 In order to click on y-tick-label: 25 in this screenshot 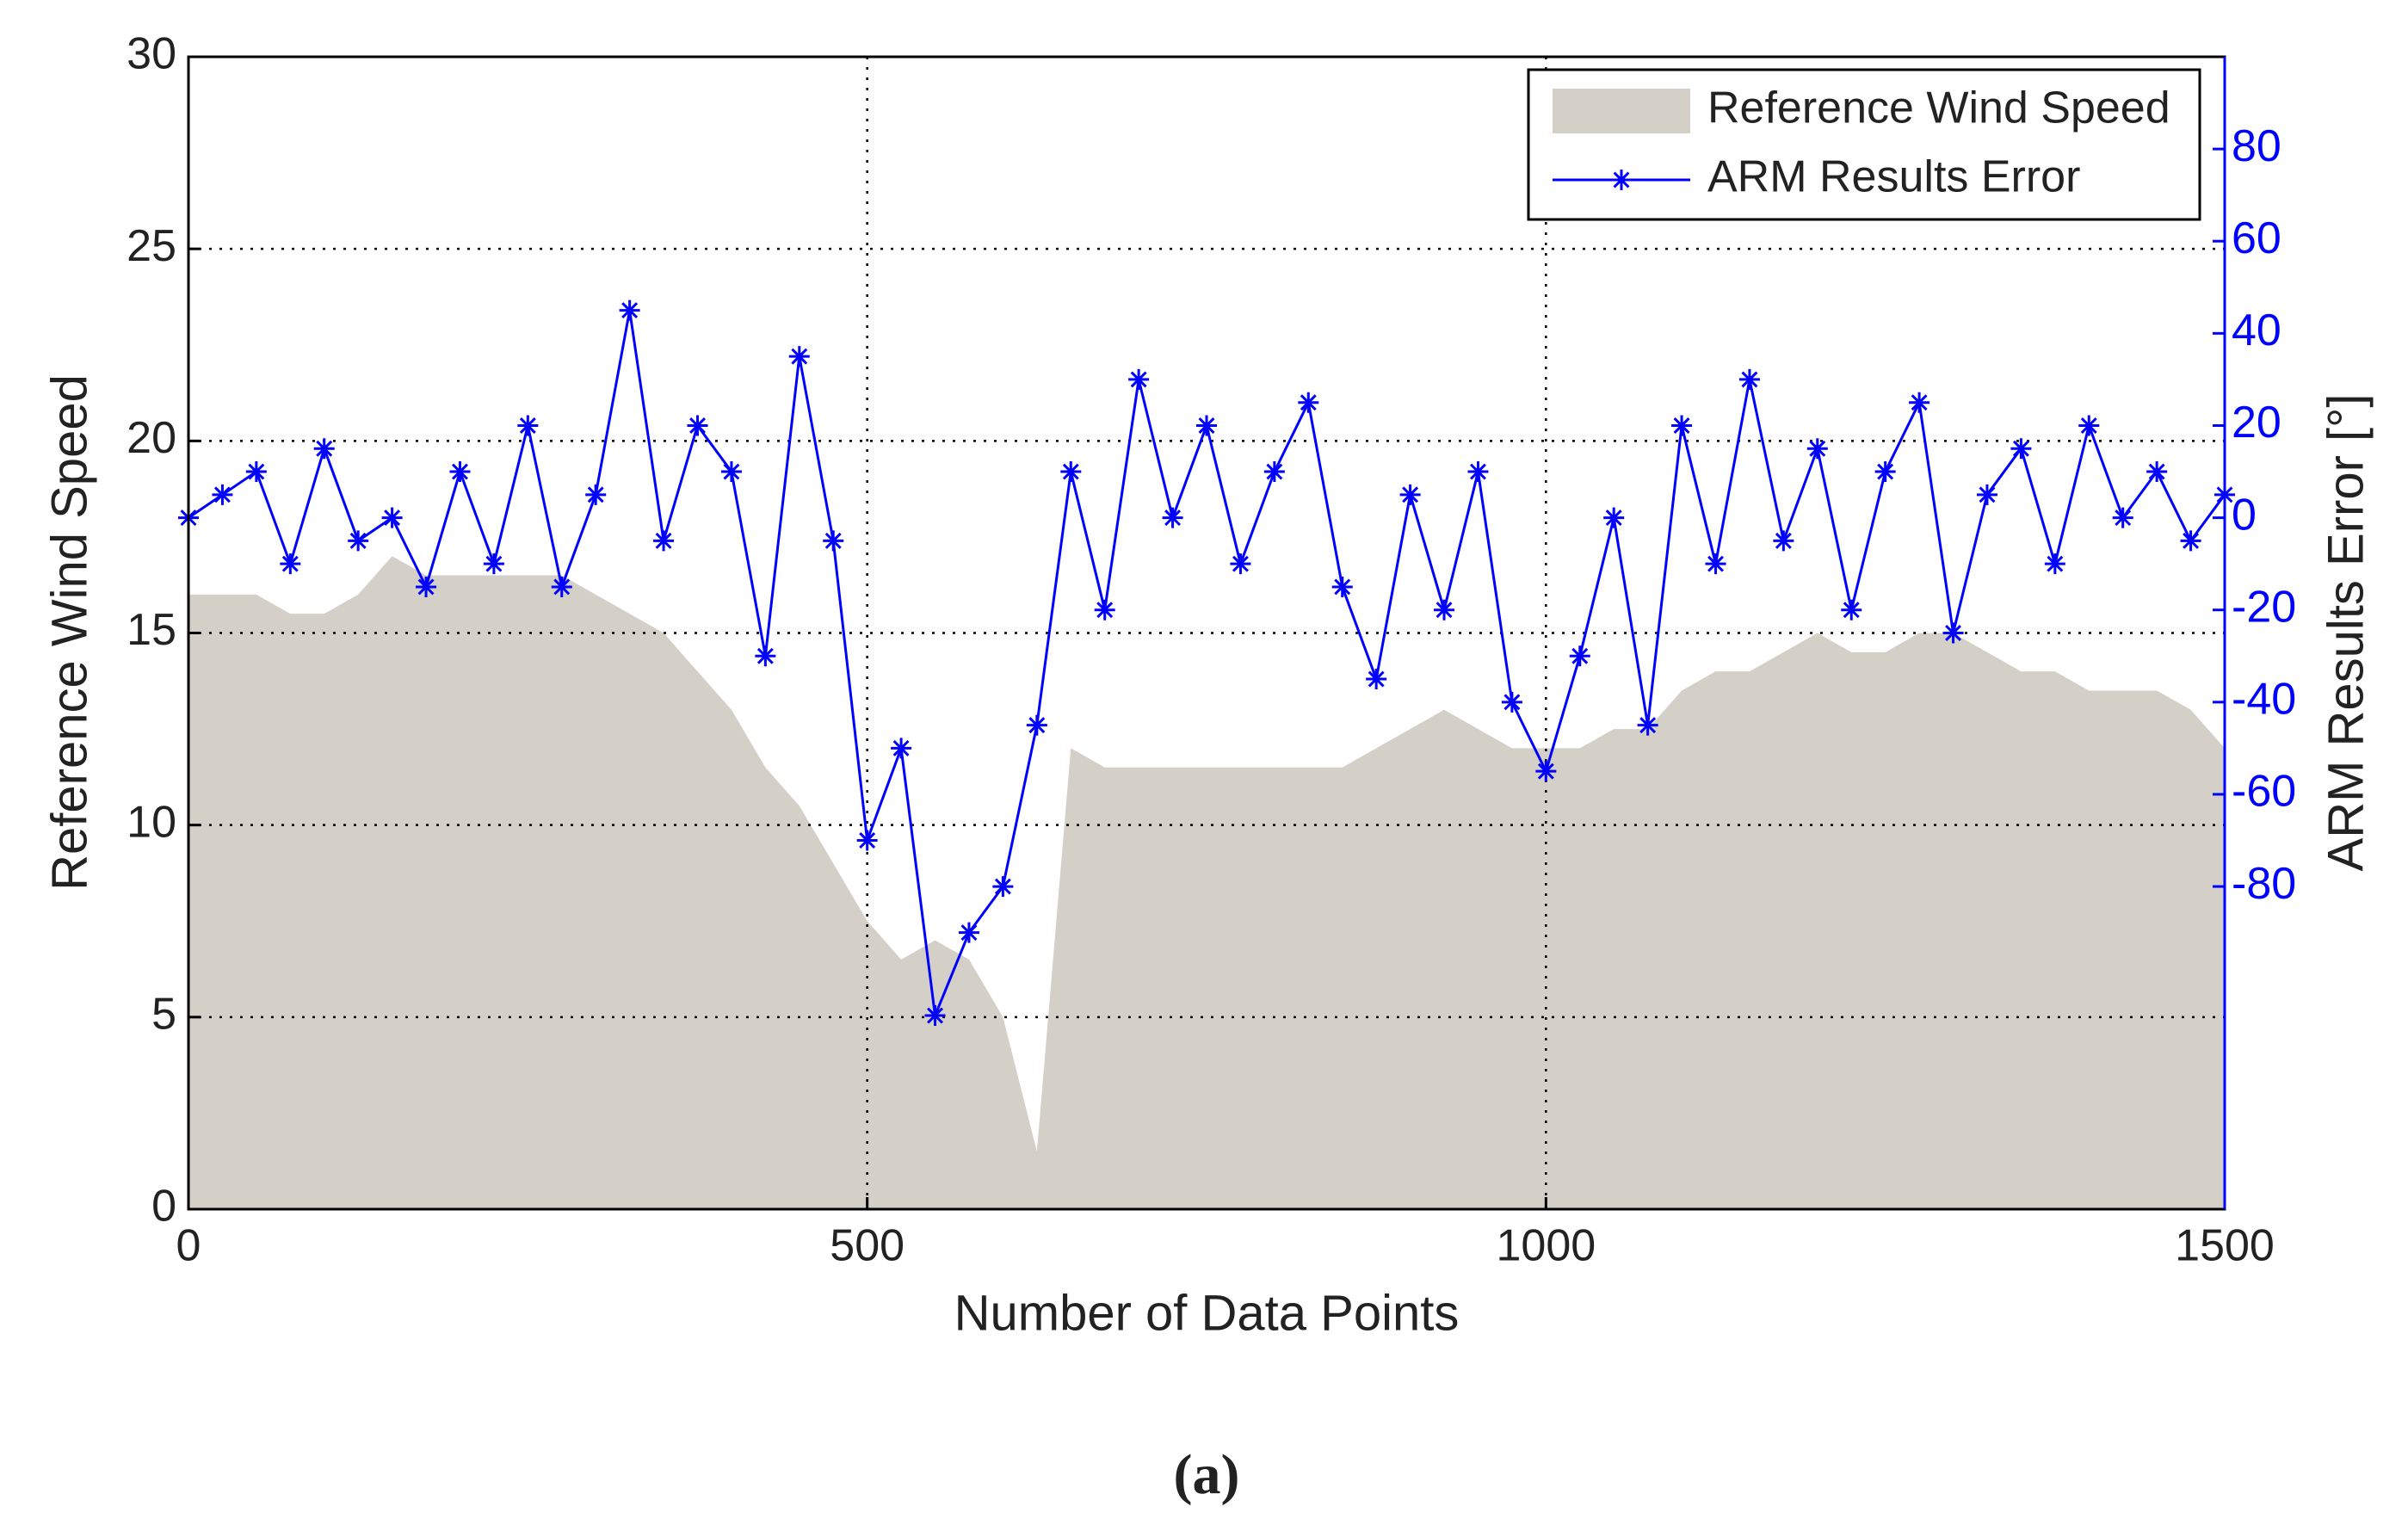, I will do `click(151, 246)`.